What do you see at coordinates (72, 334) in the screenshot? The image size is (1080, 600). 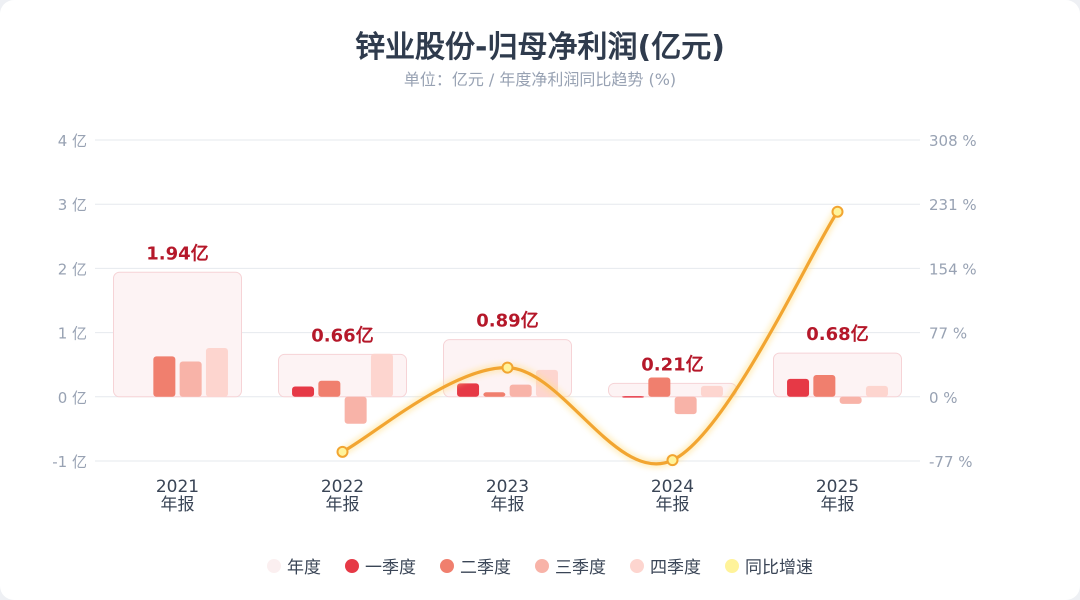 I see `y-left-tick-label: 1 亿` at bounding box center [72, 334].